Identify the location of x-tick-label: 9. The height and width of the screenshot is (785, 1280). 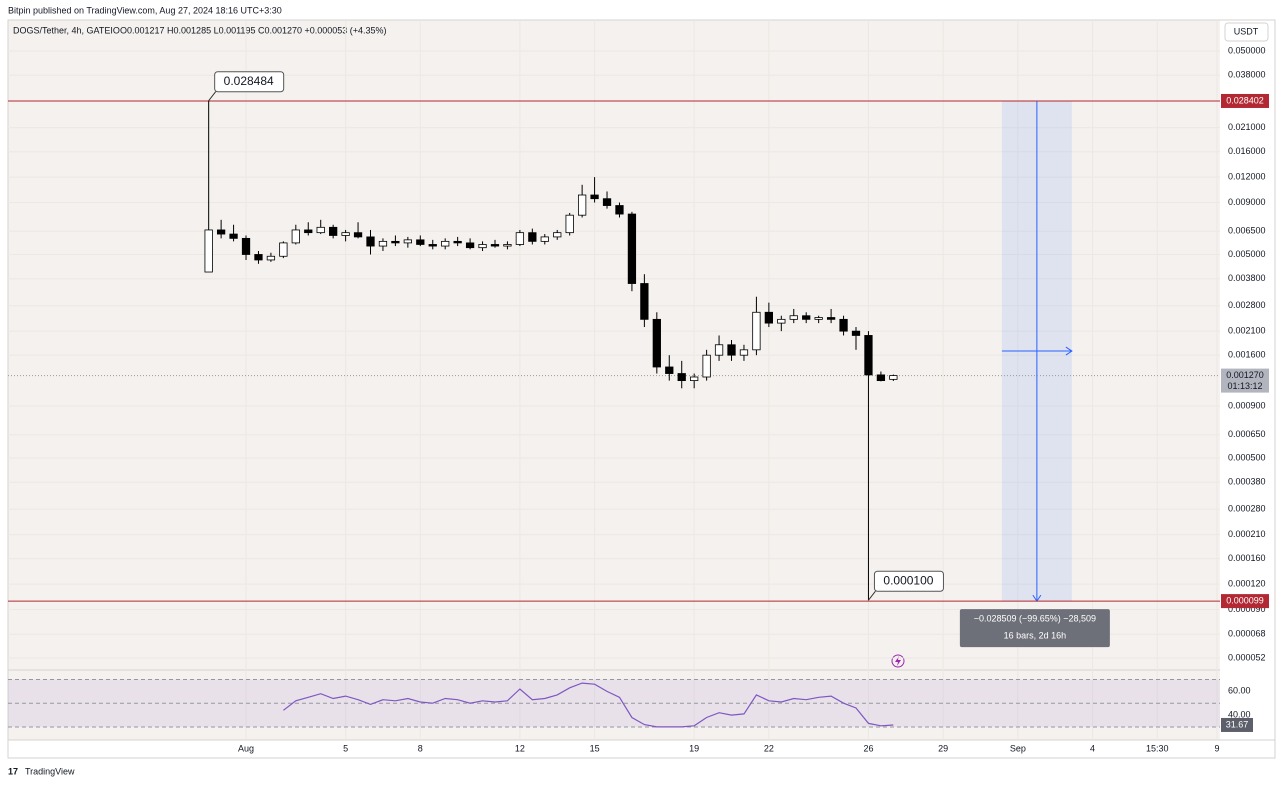
(1217, 748).